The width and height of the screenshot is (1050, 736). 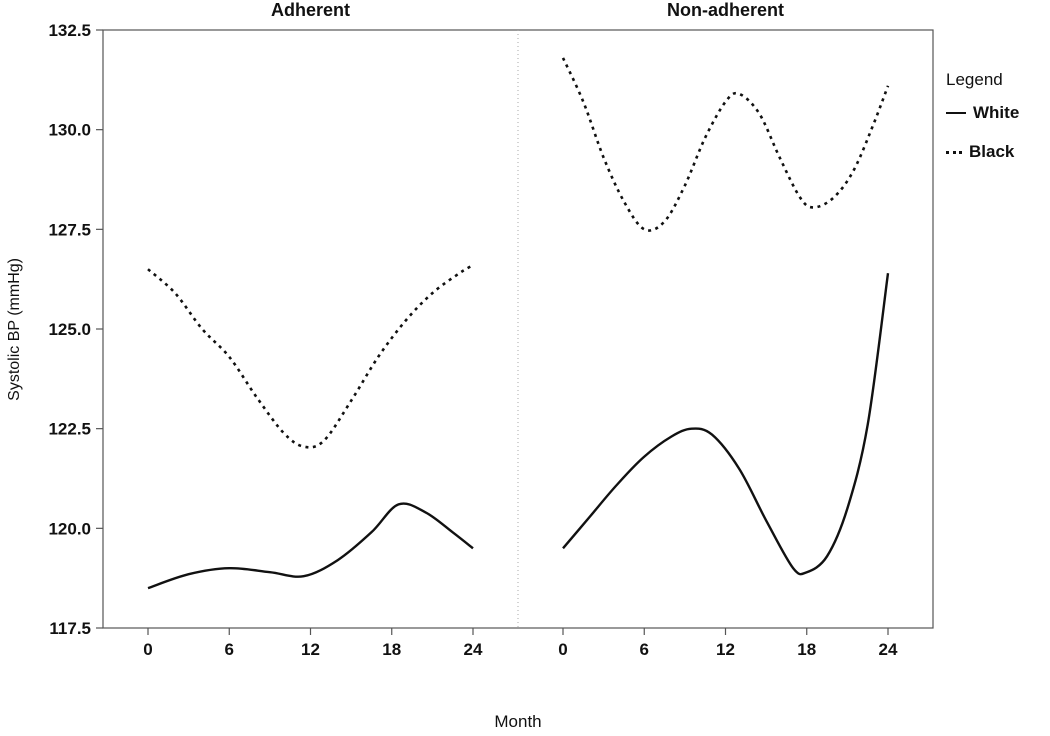 I want to click on legend-title: Legend, so click(x=974, y=79).